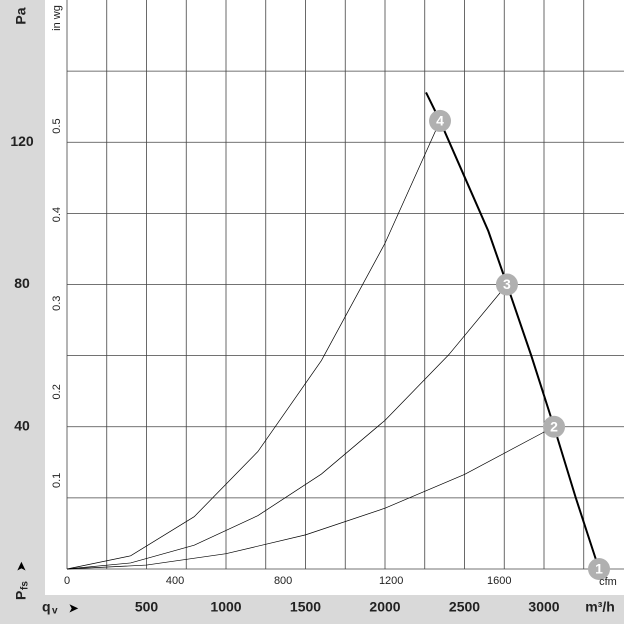 This screenshot has height=624, width=624. I want to click on point-label: 3, so click(507, 284).